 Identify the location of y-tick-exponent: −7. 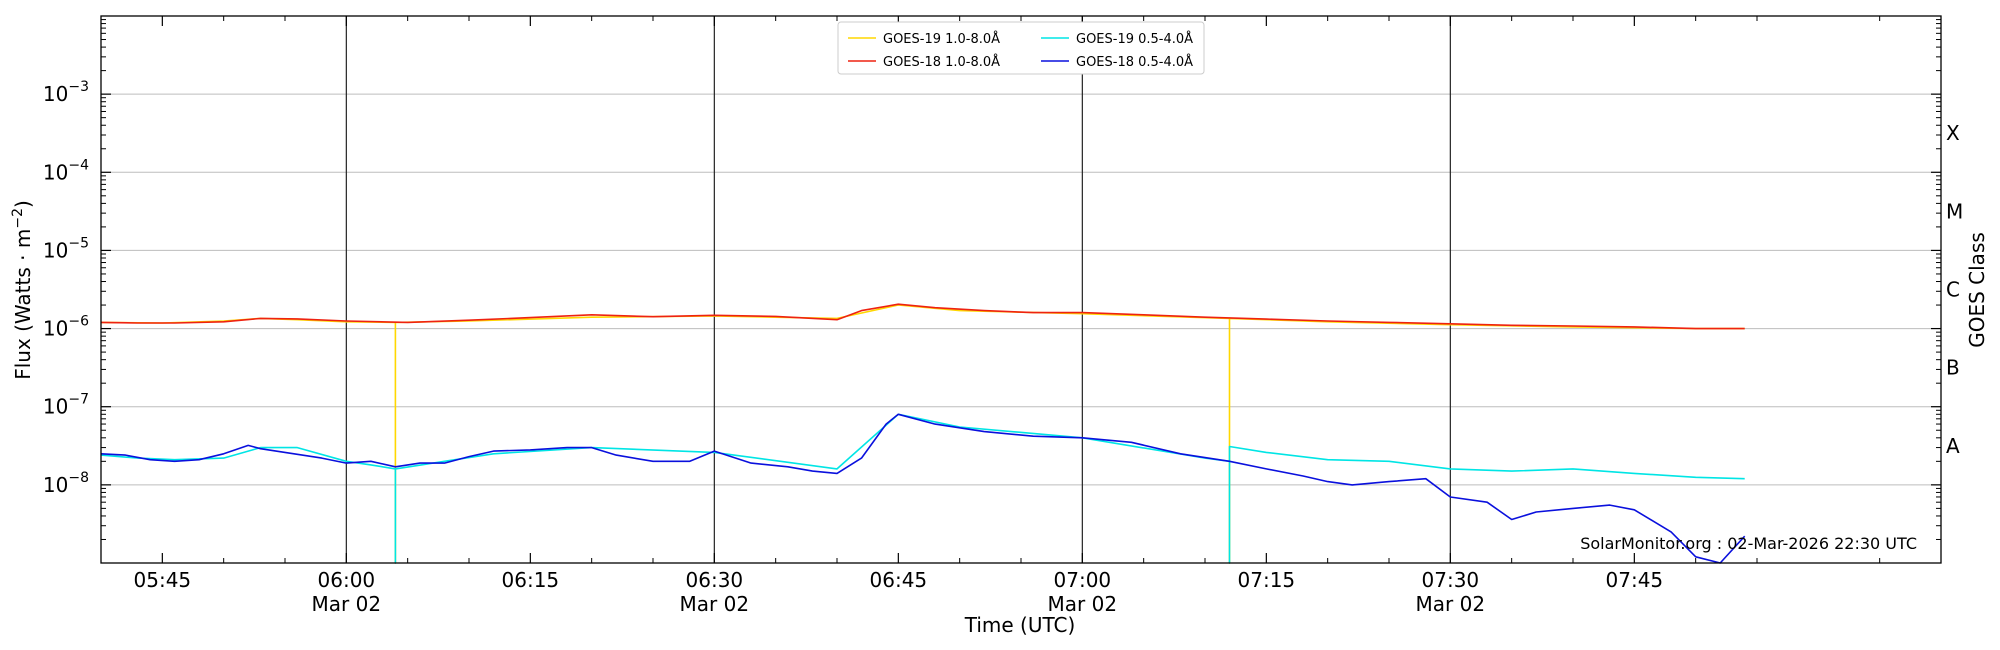
(78, 400).